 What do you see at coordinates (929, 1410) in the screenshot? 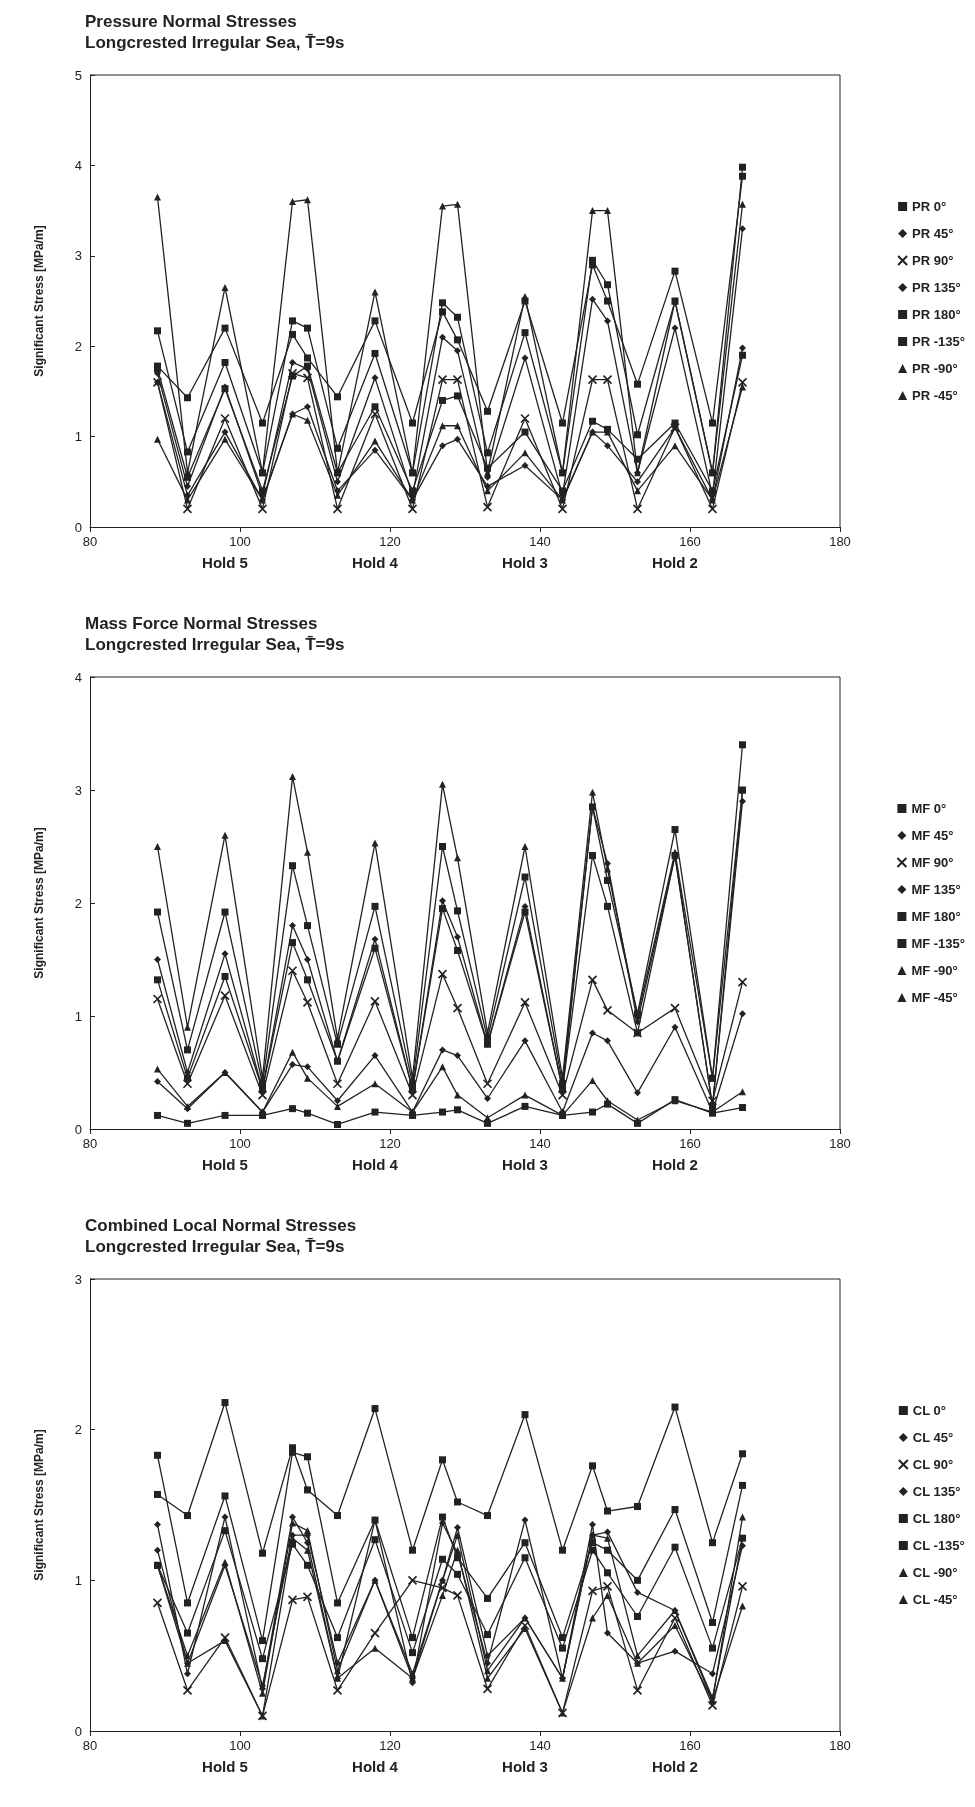
I see `legend-label: CL 0°` at bounding box center [929, 1410].